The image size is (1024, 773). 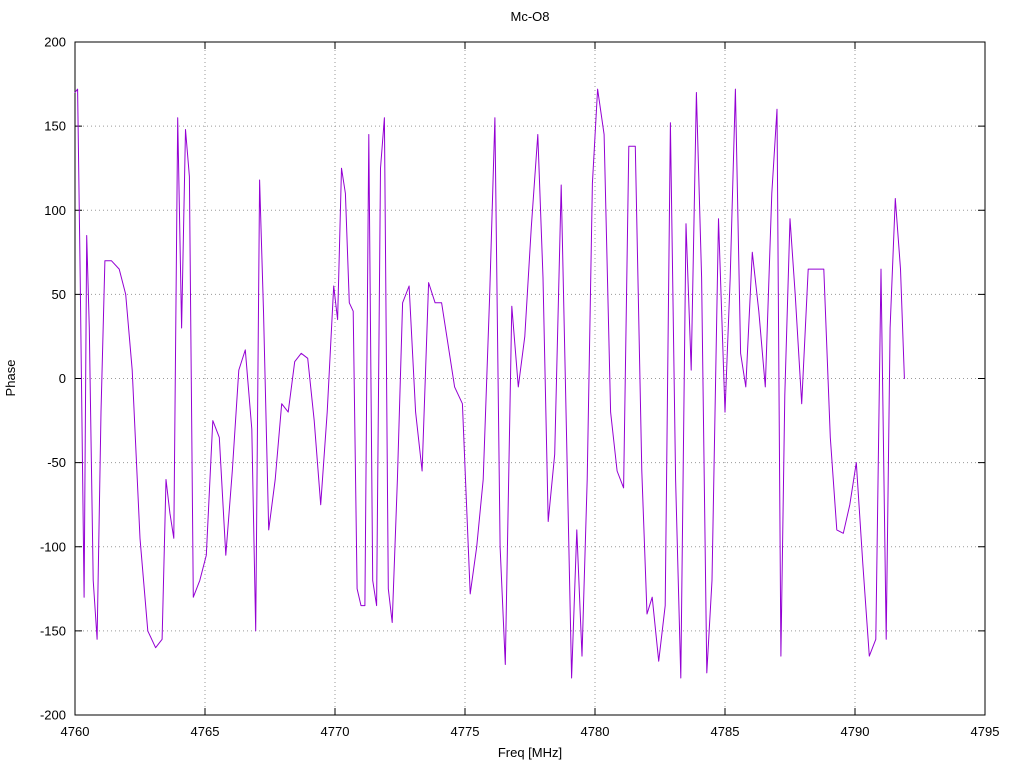 What do you see at coordinates (55, 210) in the screenshot?
I see `y-tick-label: 100` at bounding box center [55, 210].